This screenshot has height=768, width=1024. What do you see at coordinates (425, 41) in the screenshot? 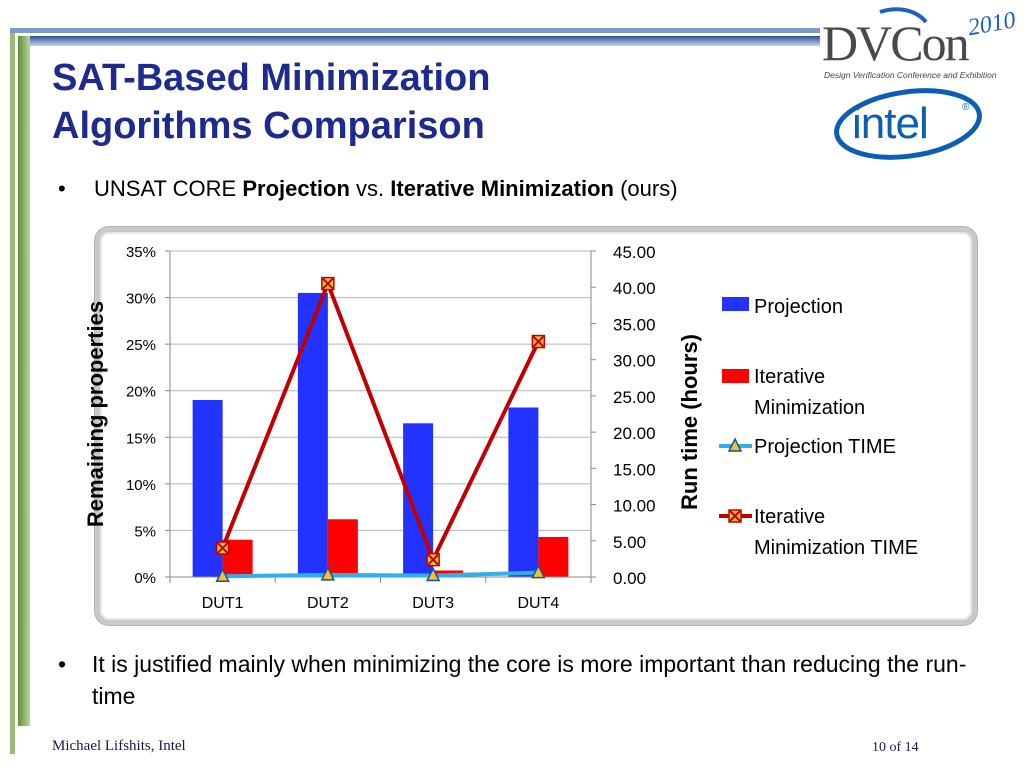
I see `top-accent-bar-inner` at bounding box center [425, 41].